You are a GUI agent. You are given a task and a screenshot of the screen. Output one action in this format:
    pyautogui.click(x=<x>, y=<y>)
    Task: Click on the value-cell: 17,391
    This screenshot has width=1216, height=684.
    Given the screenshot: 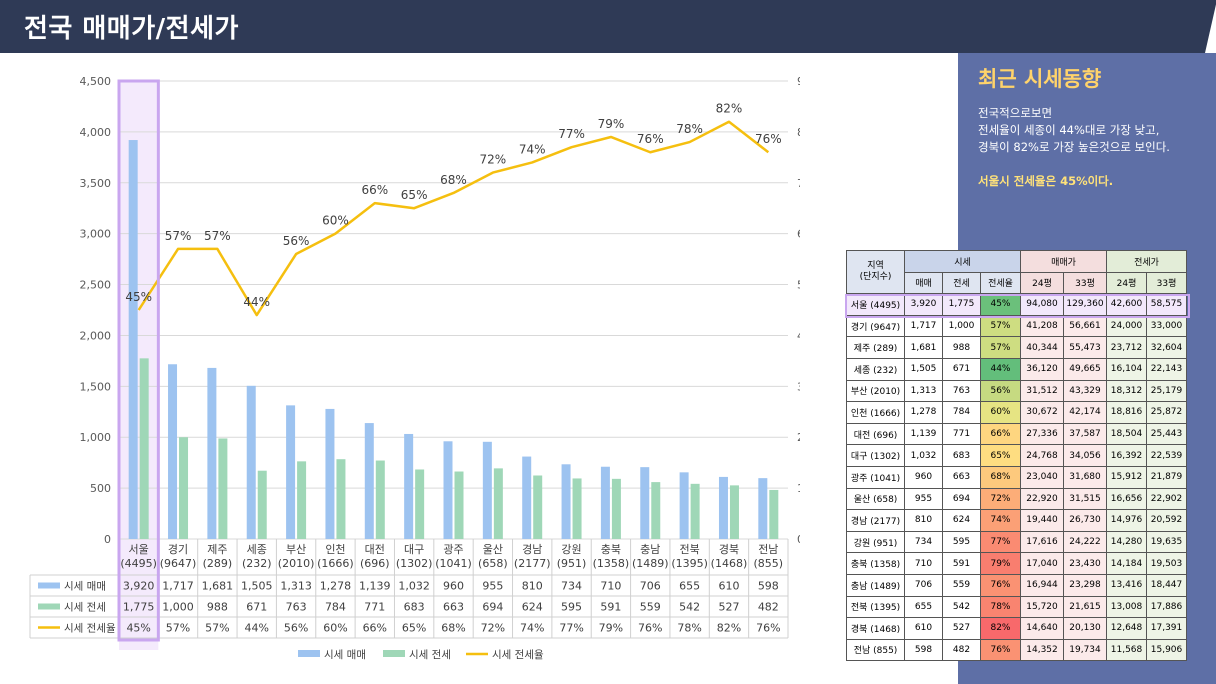 What is the action you would take?
    pyautogui.click(x=1166, y=628)
    